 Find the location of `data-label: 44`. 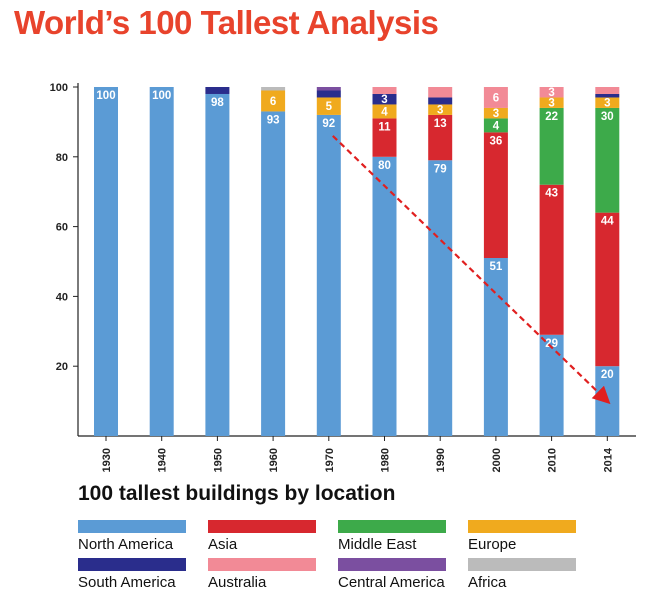

data-label: 44 is located at coordinates (607, 222).